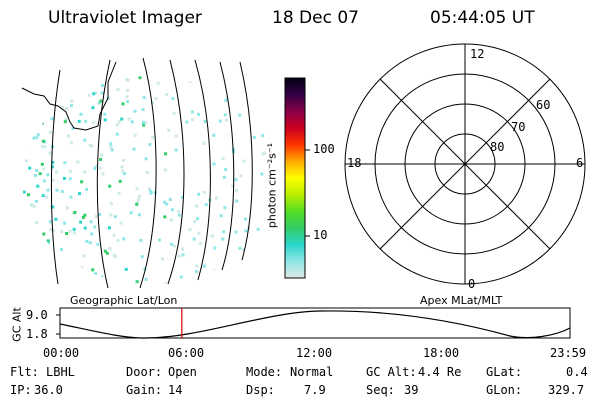  Describe the element at coordinates (391, 372) in the screenshot. I see `status-gcalt-key: GC Alt:` at that location.